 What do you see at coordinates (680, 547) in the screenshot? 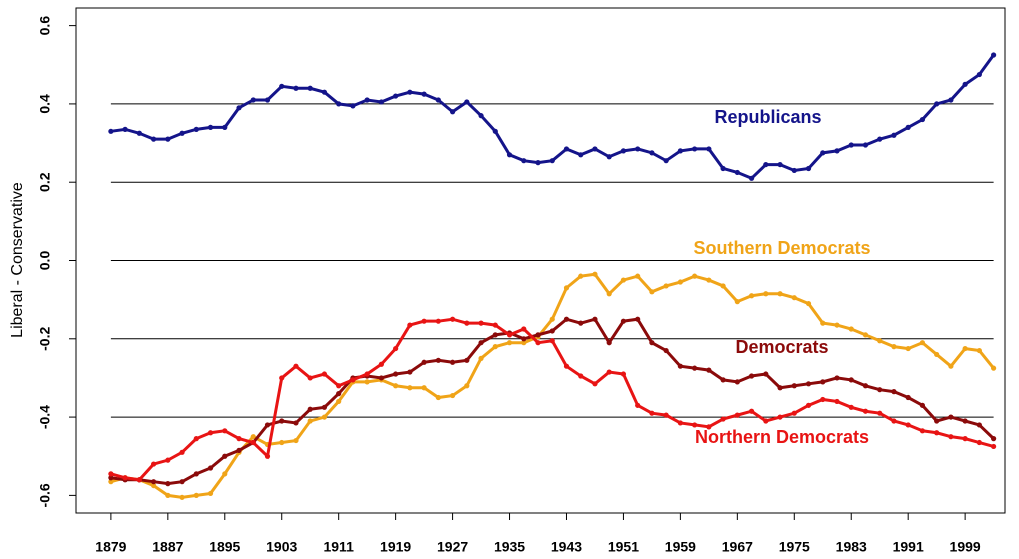
I see `x-tick-label: 1959` at bounding box center [680, 547].